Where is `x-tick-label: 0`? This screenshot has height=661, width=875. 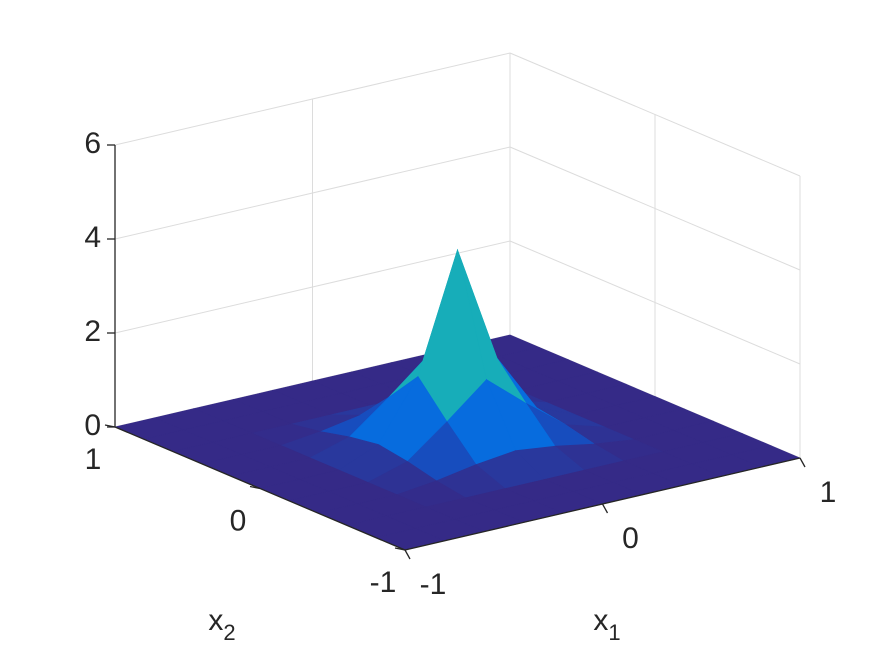 x-tick-label: 0 is located at coordinates (630, 538).